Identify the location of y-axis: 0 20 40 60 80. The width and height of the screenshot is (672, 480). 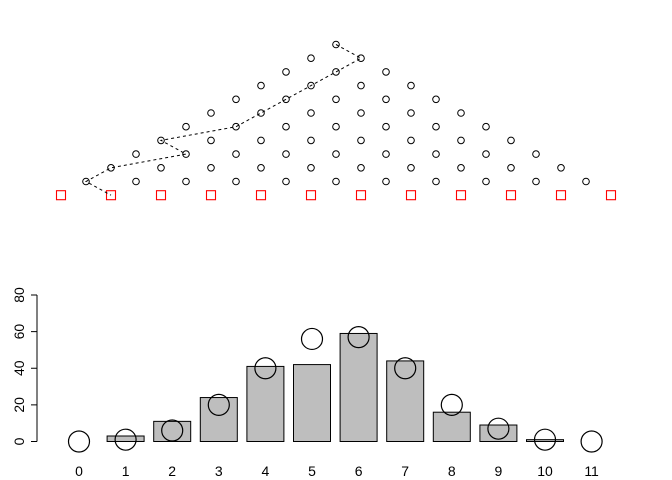
(24, 366).